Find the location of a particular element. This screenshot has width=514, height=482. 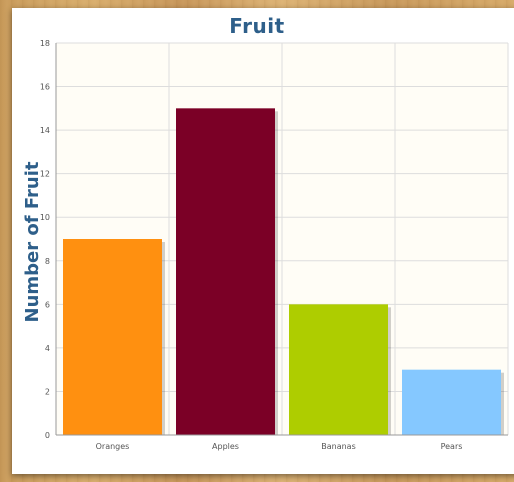

x-tick-labels: Oranges Apples Bananas Pears is located at coordinates (279, 446).